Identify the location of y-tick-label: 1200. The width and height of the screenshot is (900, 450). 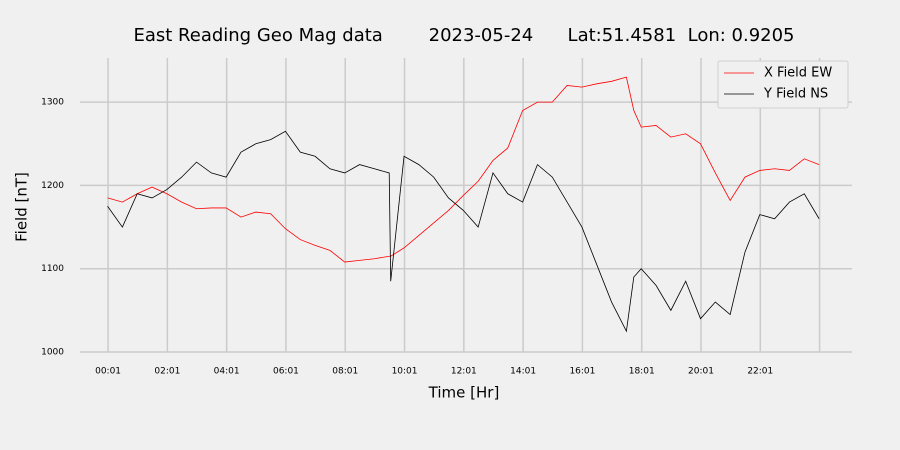
(52, 186).